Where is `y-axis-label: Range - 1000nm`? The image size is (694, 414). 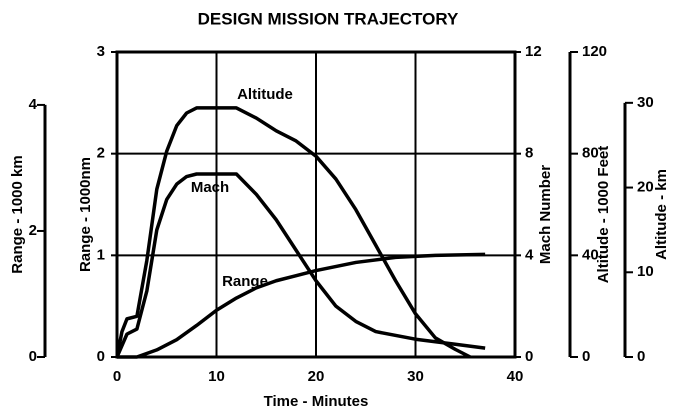 y-axis-label: Range - 1000nm is located at coordinates (85, 214).